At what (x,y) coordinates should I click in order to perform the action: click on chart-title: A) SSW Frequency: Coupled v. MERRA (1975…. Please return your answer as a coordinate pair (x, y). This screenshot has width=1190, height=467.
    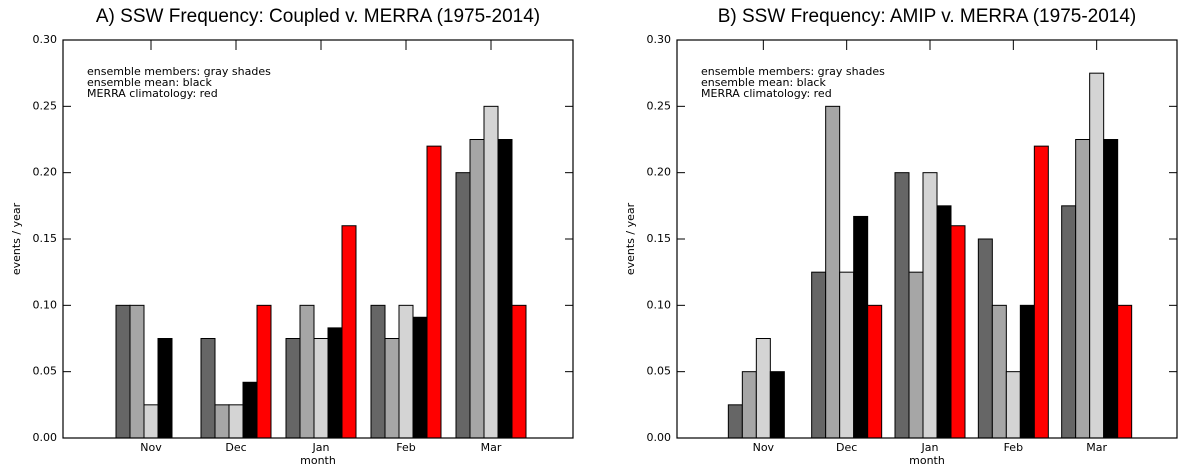
    Looking at the image, I should click on (318, 16).